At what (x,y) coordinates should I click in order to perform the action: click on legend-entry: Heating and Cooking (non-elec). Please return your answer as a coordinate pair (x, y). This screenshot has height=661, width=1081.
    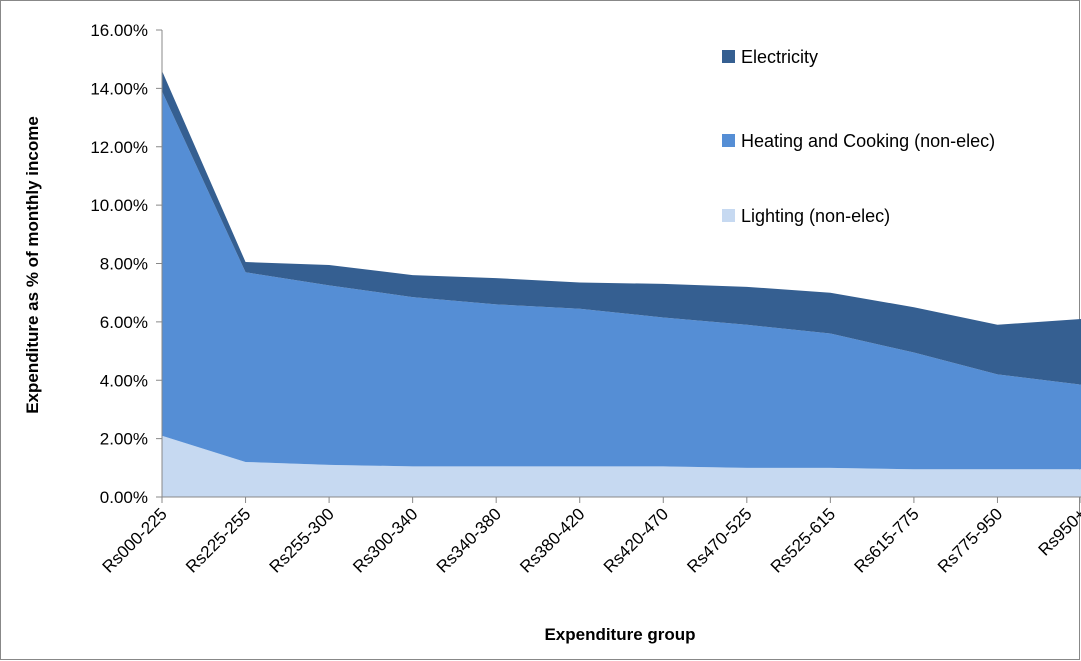
    Looking at the image, I should click on (867, 141).